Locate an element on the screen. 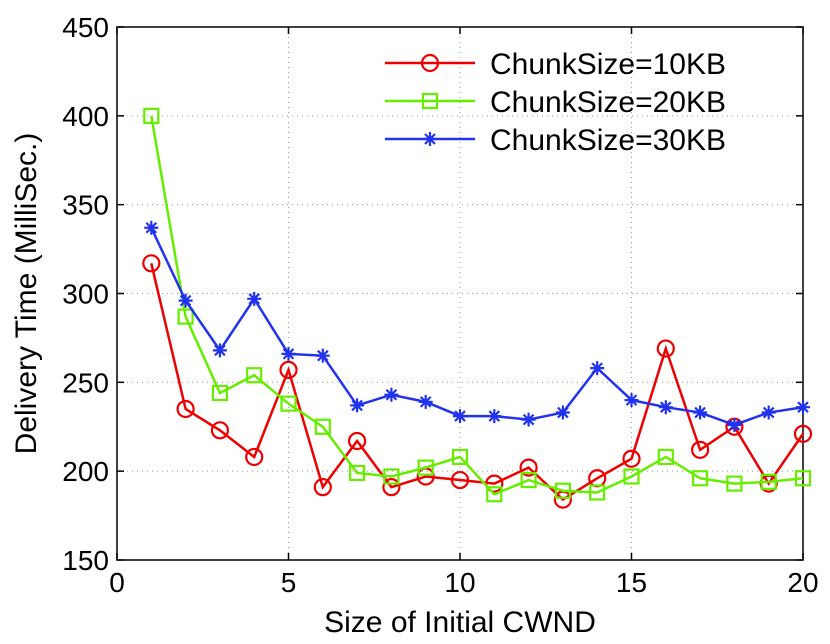 The width and height of the screenshot is (830, 644). legend-label: ChunkSize=10KB is located at coordinates (608, 64).